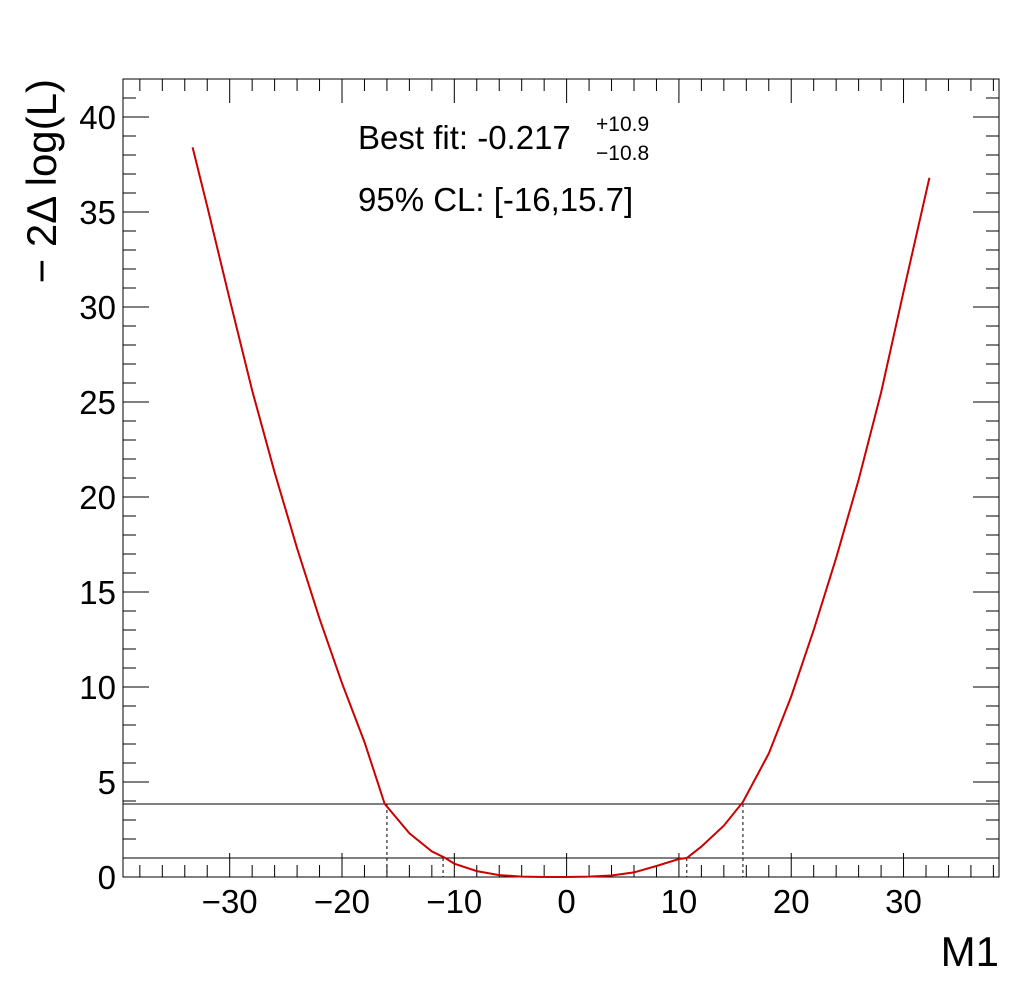  What do you see at coordinates (97, 402) in the screenshot?
I see `y-tick-label: 25` at bounding box center [97, 402].